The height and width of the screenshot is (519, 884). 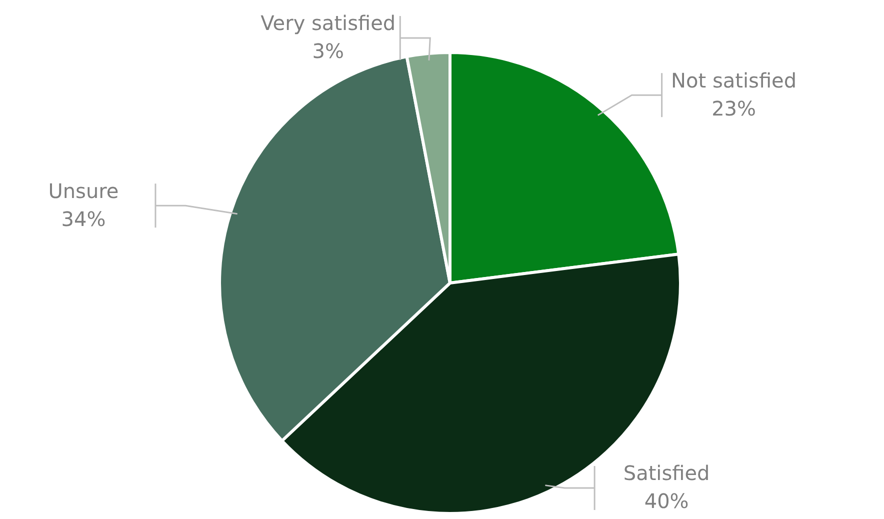 What do you see at coordinates (83, 218) in the screenshot?
I see `data-label: 34%` at bounding box center [83, 218].